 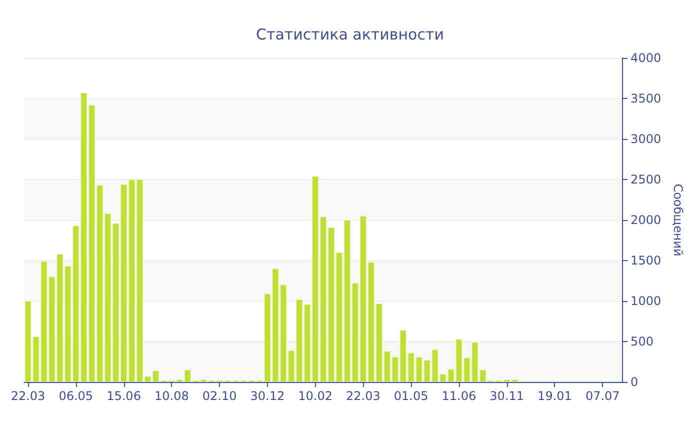 What do you see at coordinates (267, 396) in the screenshot?
I see `x-tick-label: 30.12` at bounding box center [267, 396].